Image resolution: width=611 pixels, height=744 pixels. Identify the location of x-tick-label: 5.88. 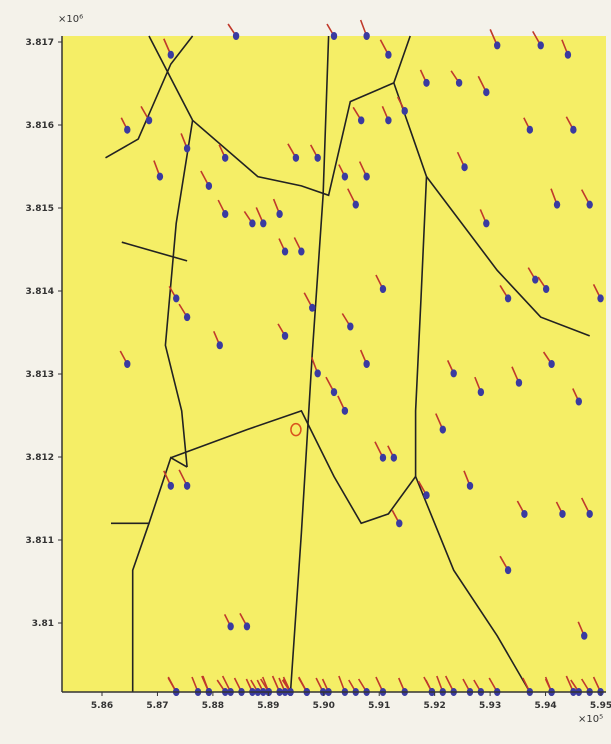
(213, 706).